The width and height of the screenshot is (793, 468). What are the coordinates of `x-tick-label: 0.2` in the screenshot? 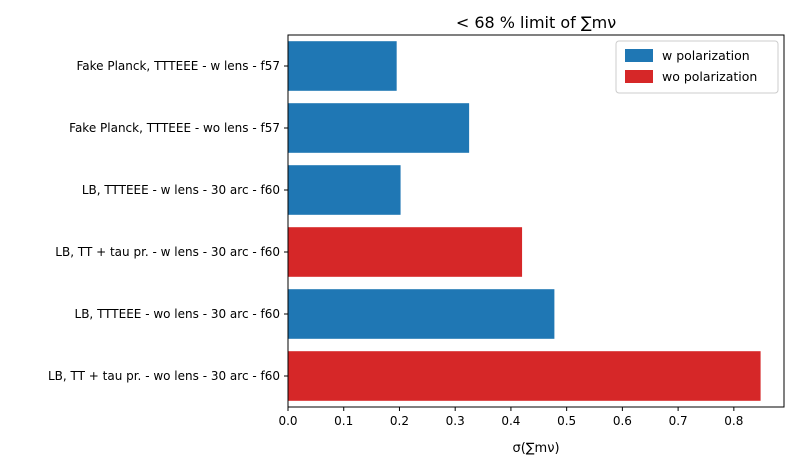 It's located at (399, 421).